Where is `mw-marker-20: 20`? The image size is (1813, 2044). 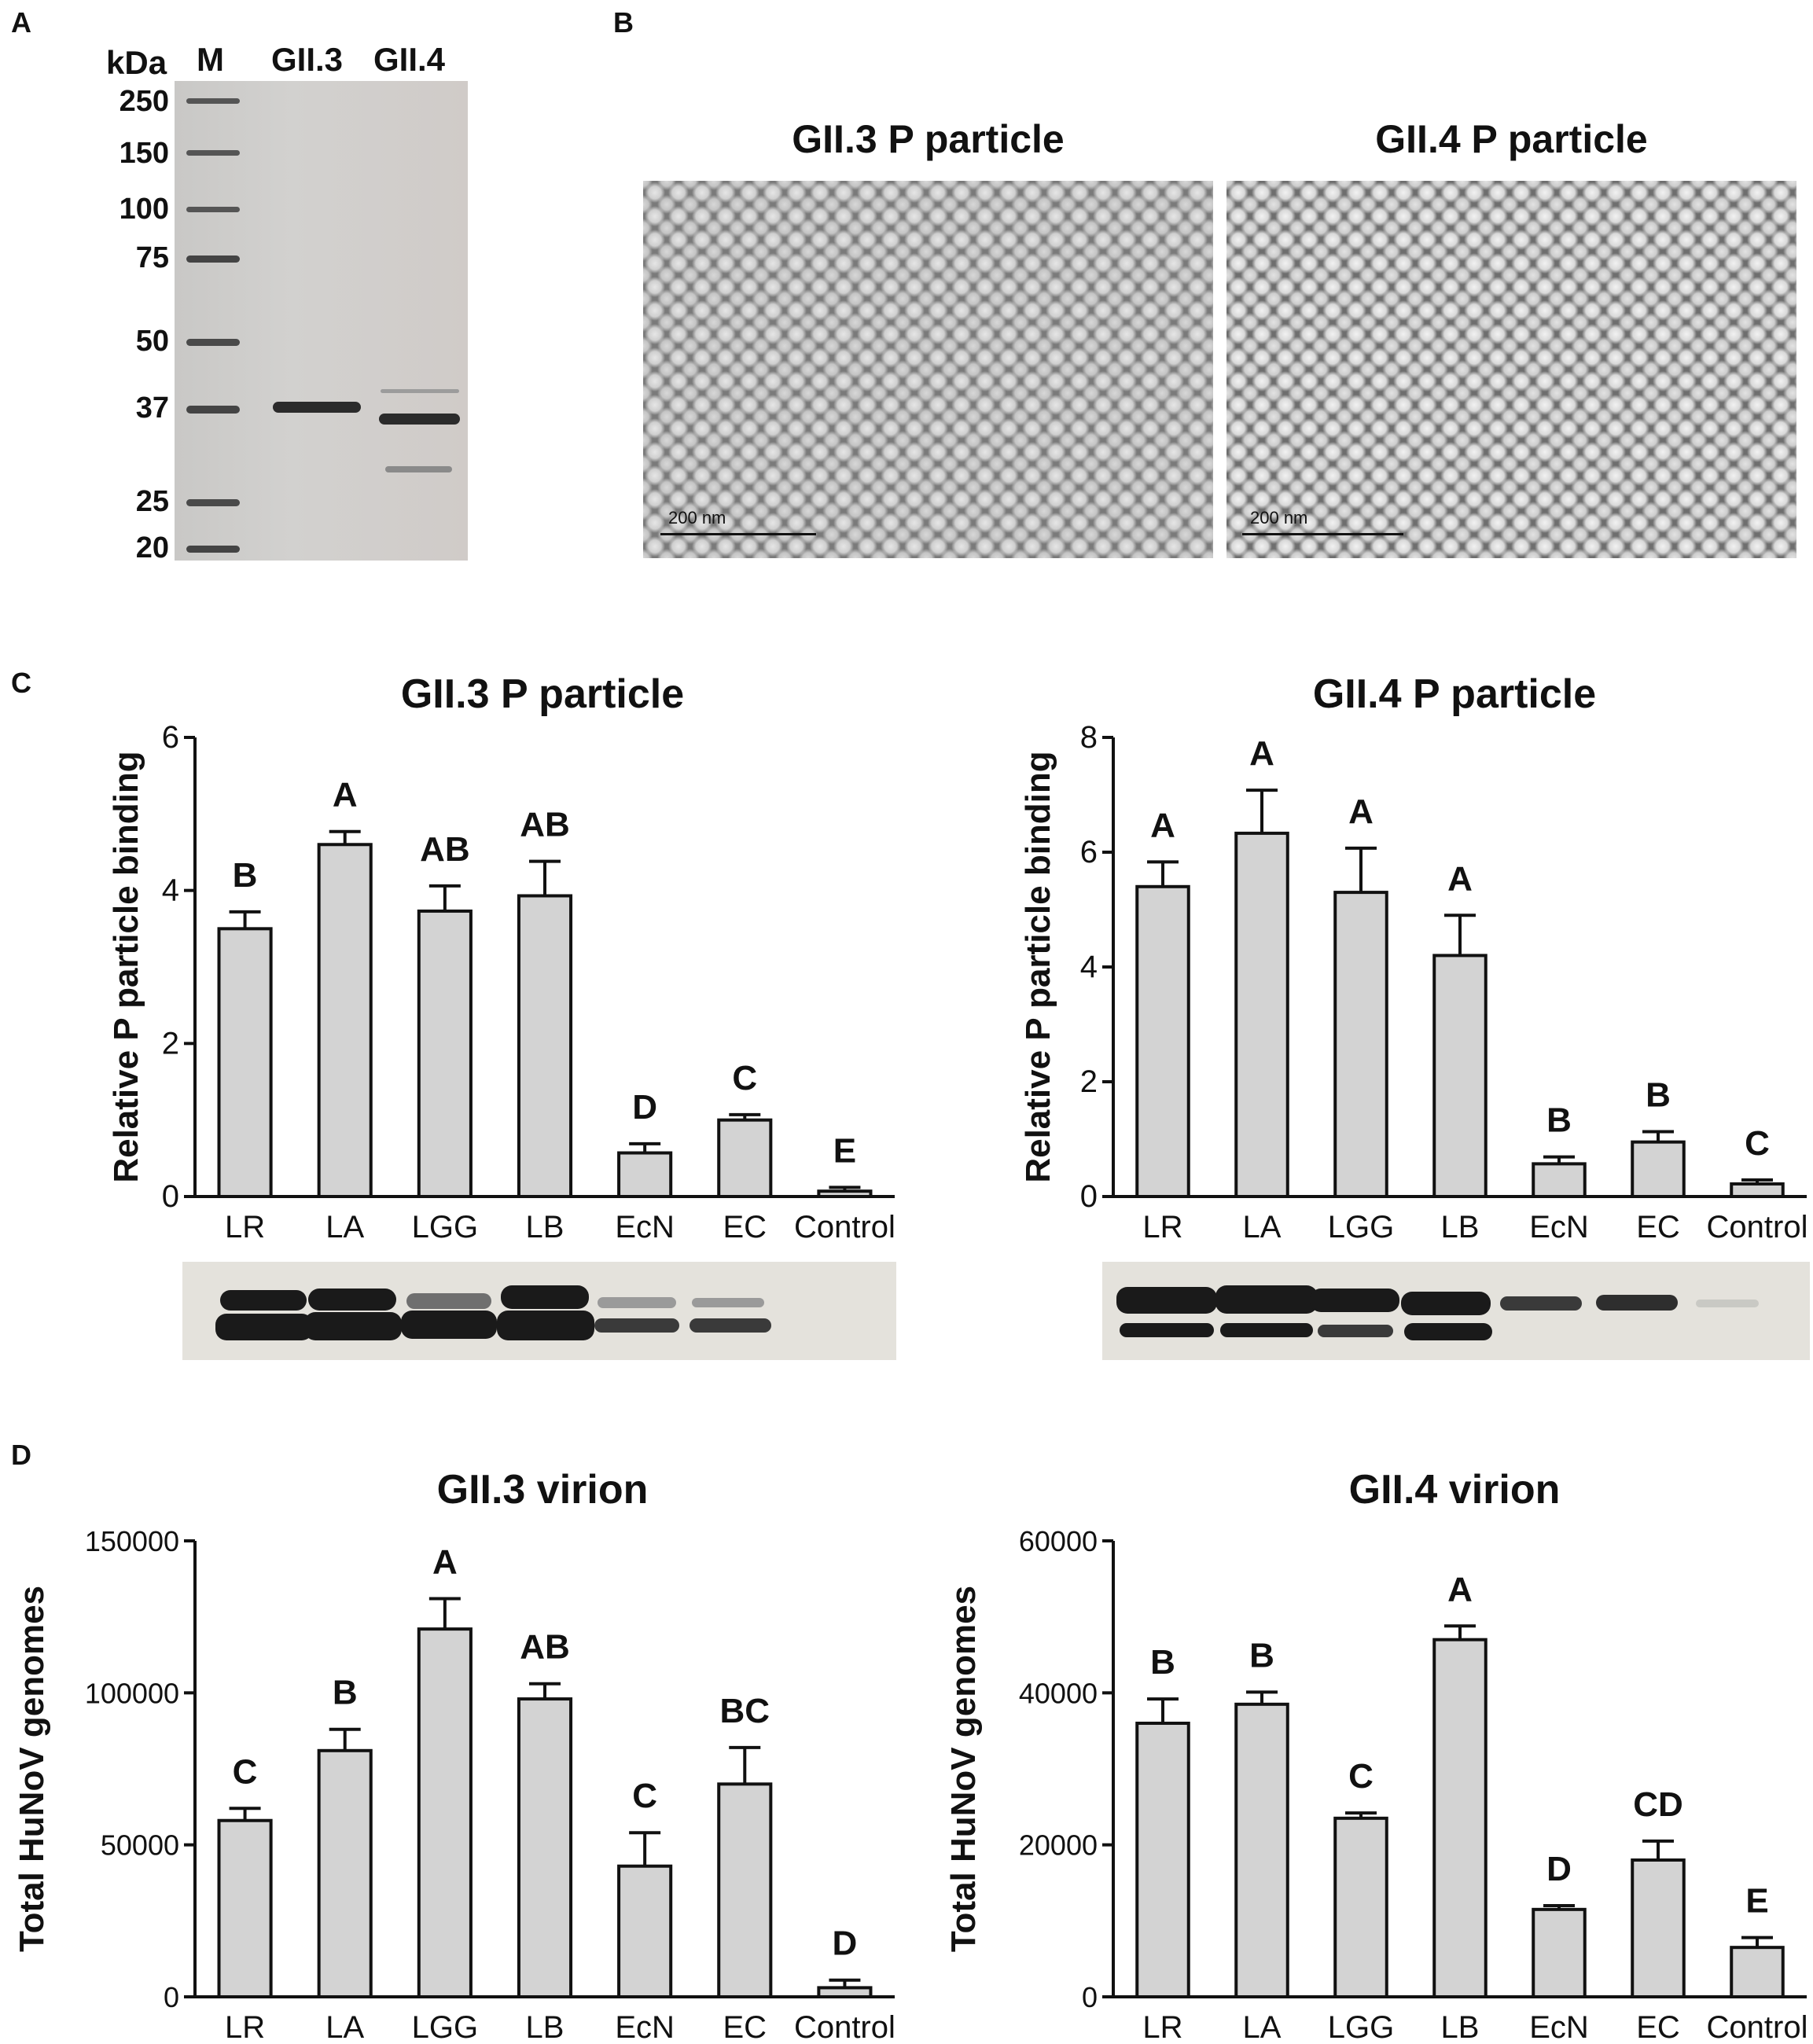 mw-marker-20: 20 is located at coordinates (152, 547).